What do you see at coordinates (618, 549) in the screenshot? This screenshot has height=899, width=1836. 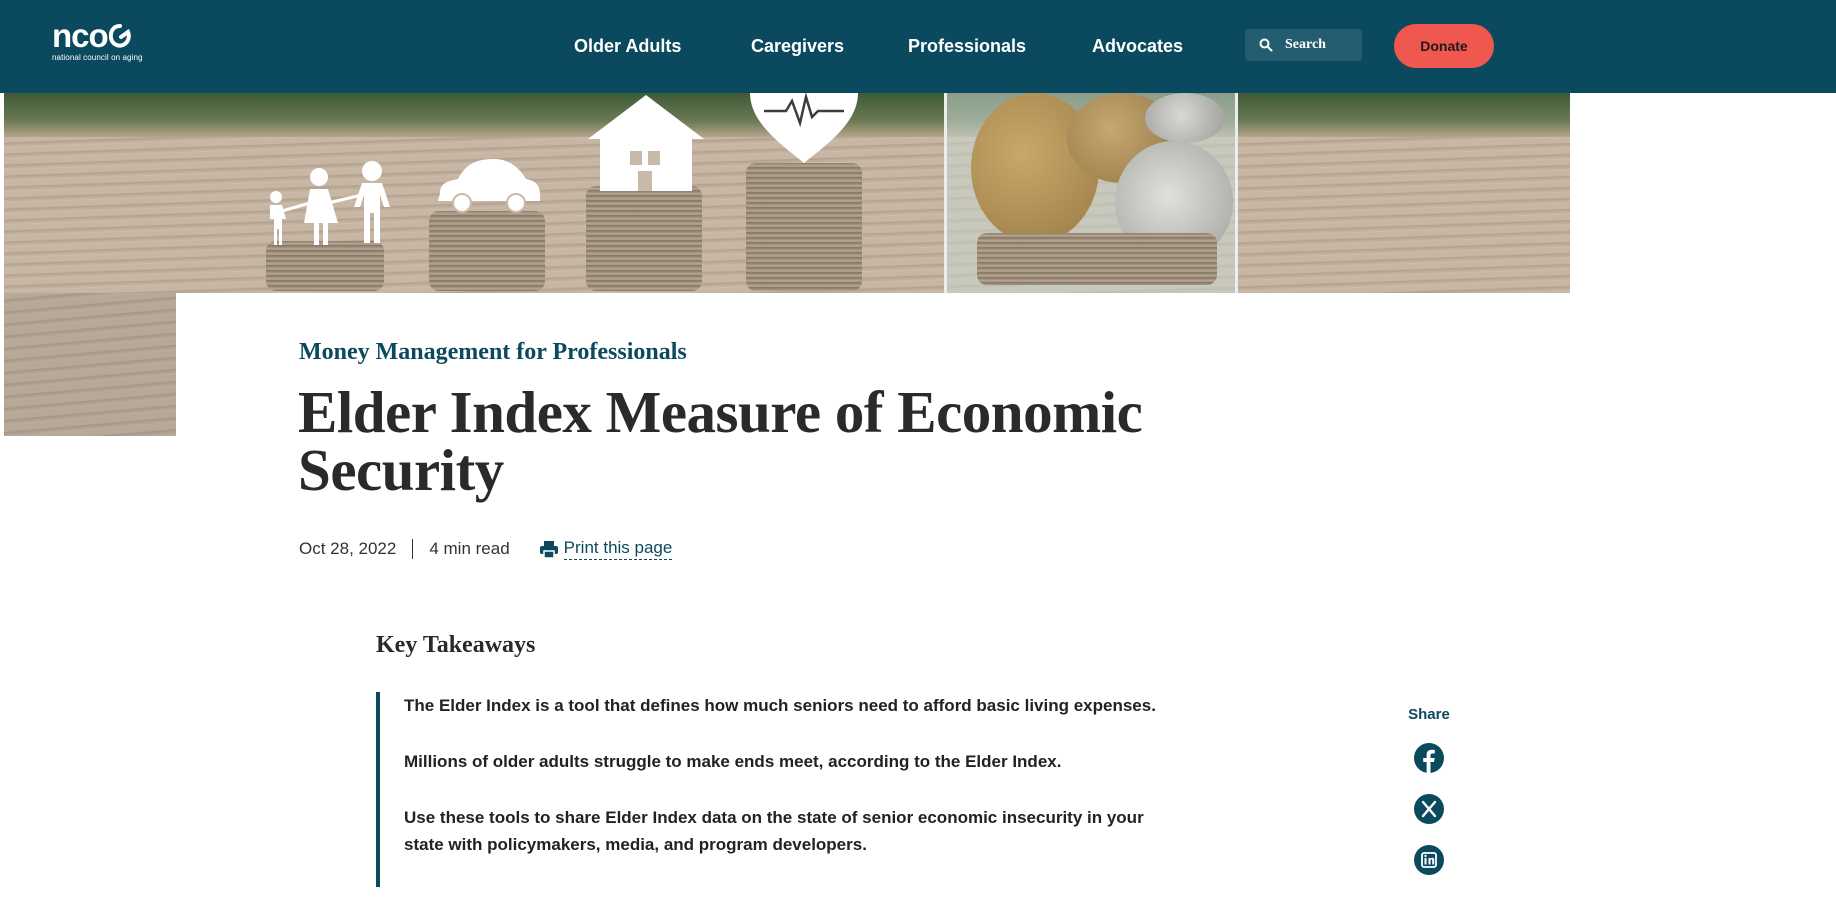 I see `print-page-label: Print this page` at bounding box center [618, 549].